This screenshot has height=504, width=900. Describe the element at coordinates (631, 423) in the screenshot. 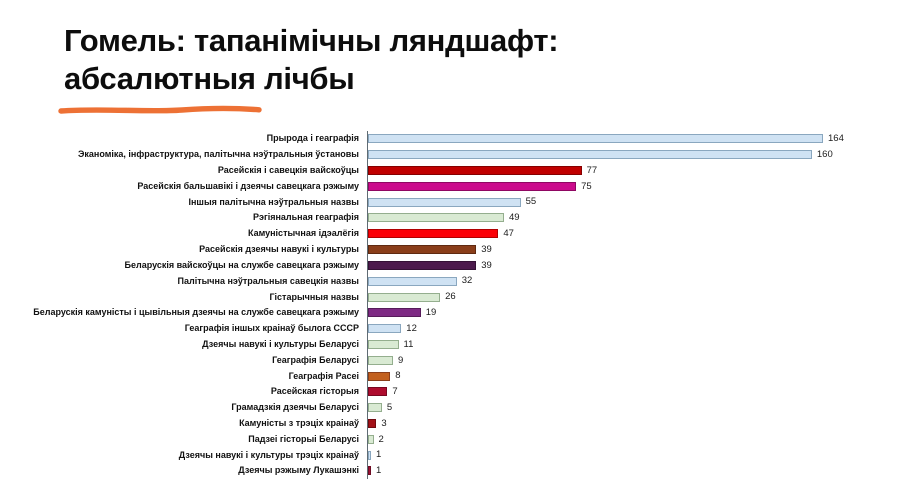

I see `y-axis-and-bar-area: 3` at that location.